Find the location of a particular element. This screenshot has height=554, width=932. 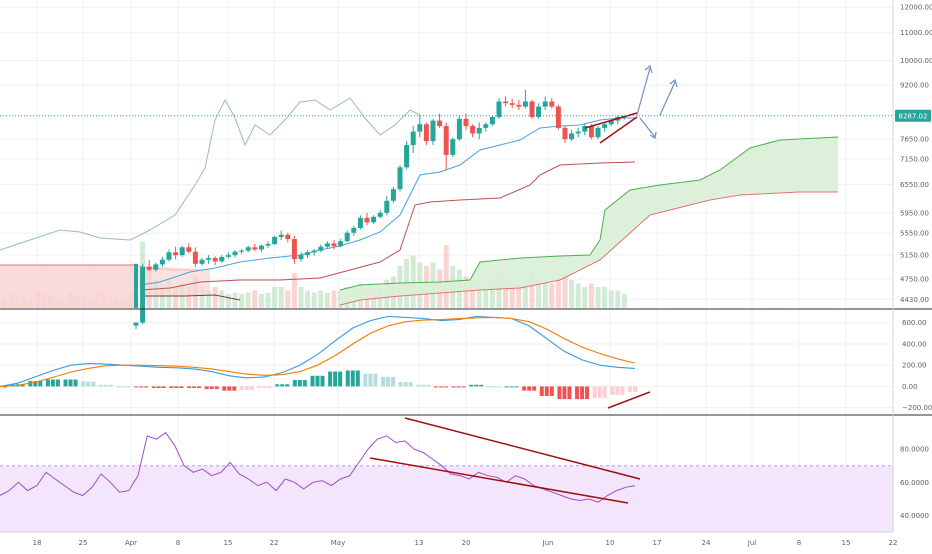

price-tick-label: 6550.00 is located at coordinates (914, 185).